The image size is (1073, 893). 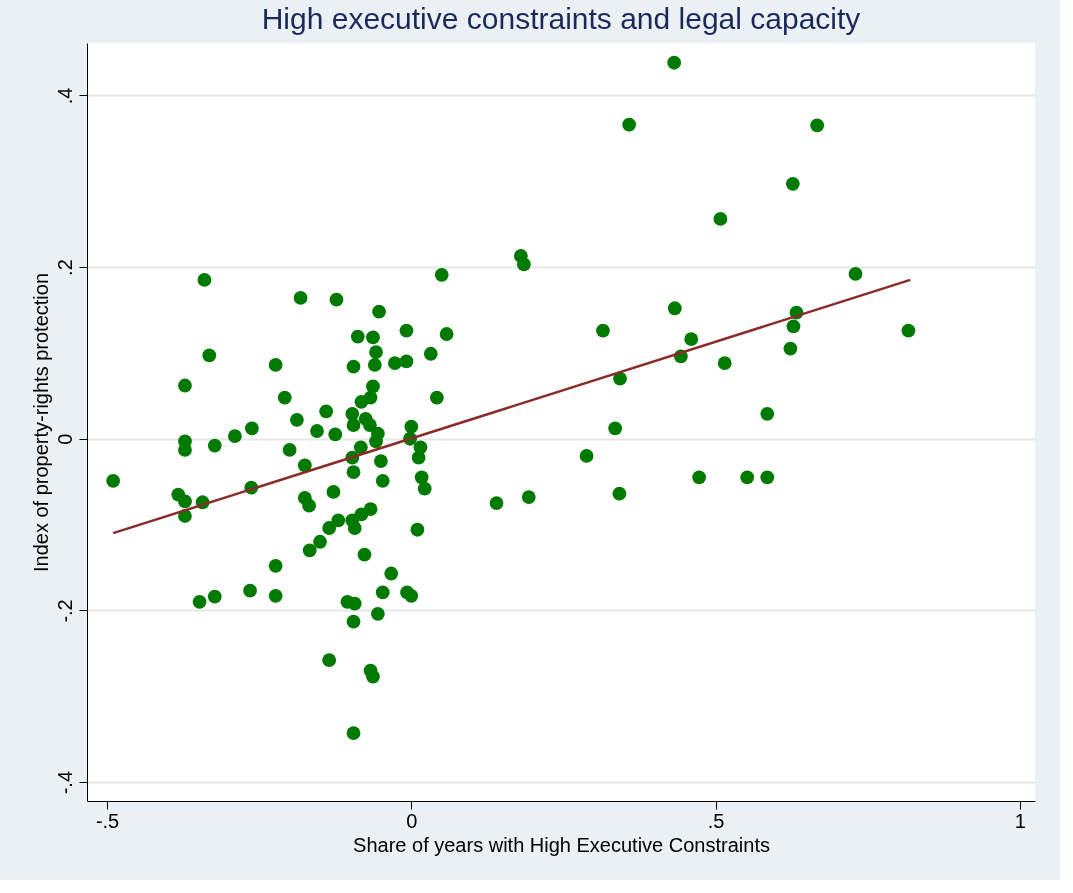 I want to click on chart-title: High executive constraints and legal capacity, so click(x=561, y=18).